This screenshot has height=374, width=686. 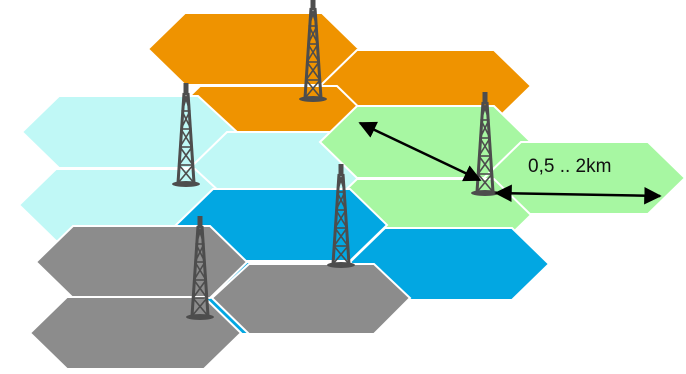 I want to click on cell-radius-arrow, so click(x=578, y=194).